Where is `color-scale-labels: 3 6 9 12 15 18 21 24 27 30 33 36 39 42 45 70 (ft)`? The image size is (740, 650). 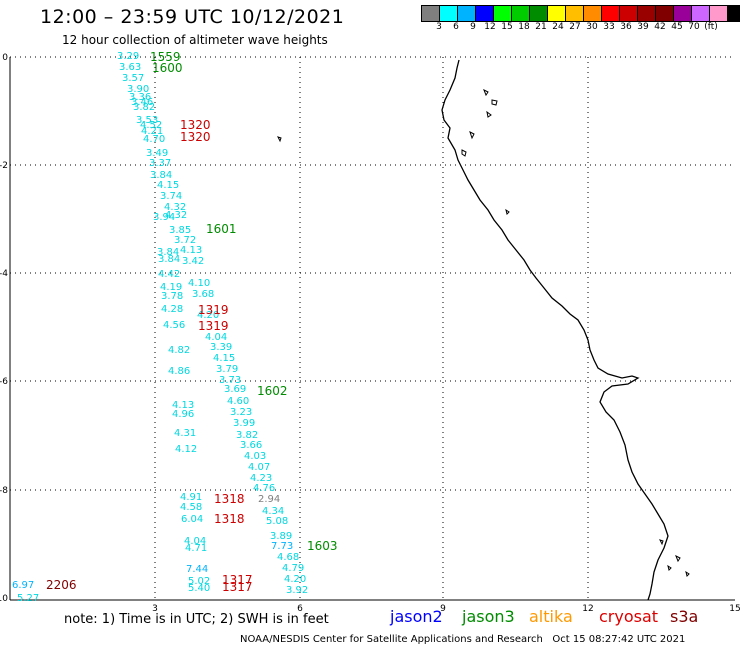
color-scale-labels: 3 6 9 12 15 18 21 24 27 30 33 36 39 42 45 70 (ft) is located at coordinates (575, 28).